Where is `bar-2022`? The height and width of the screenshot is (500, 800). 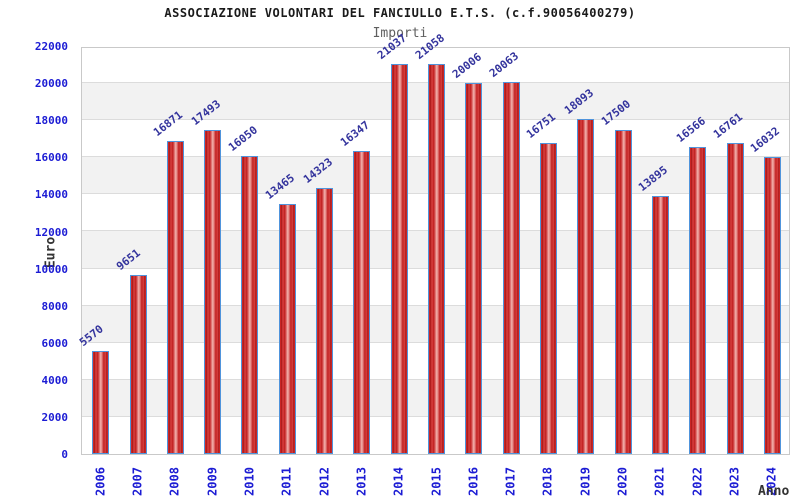 bar-2022 is located at coordinates (698, 300).